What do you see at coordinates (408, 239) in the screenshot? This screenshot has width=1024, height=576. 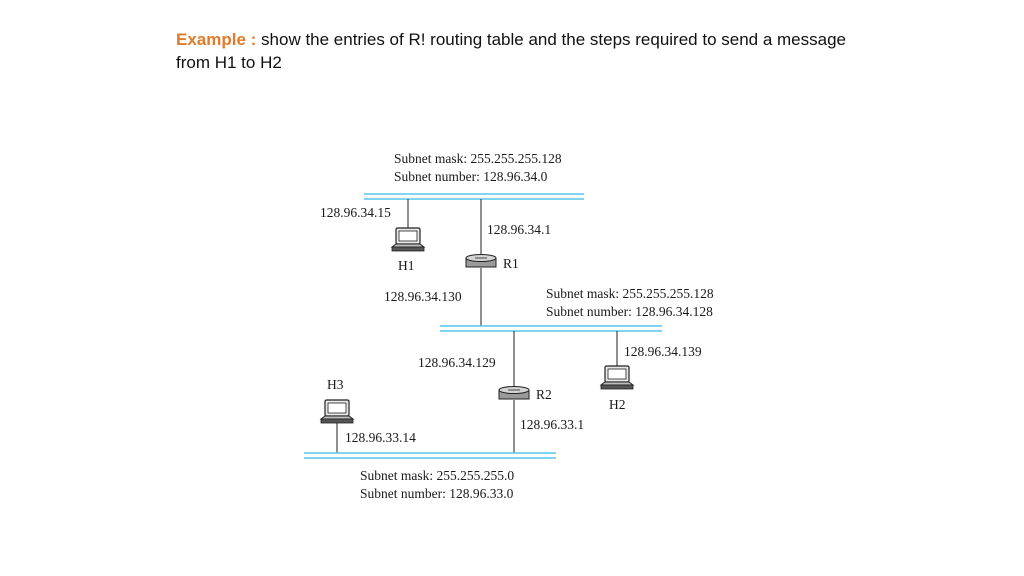 I see `h1-computer-icon` at bounding box center [408, 239].